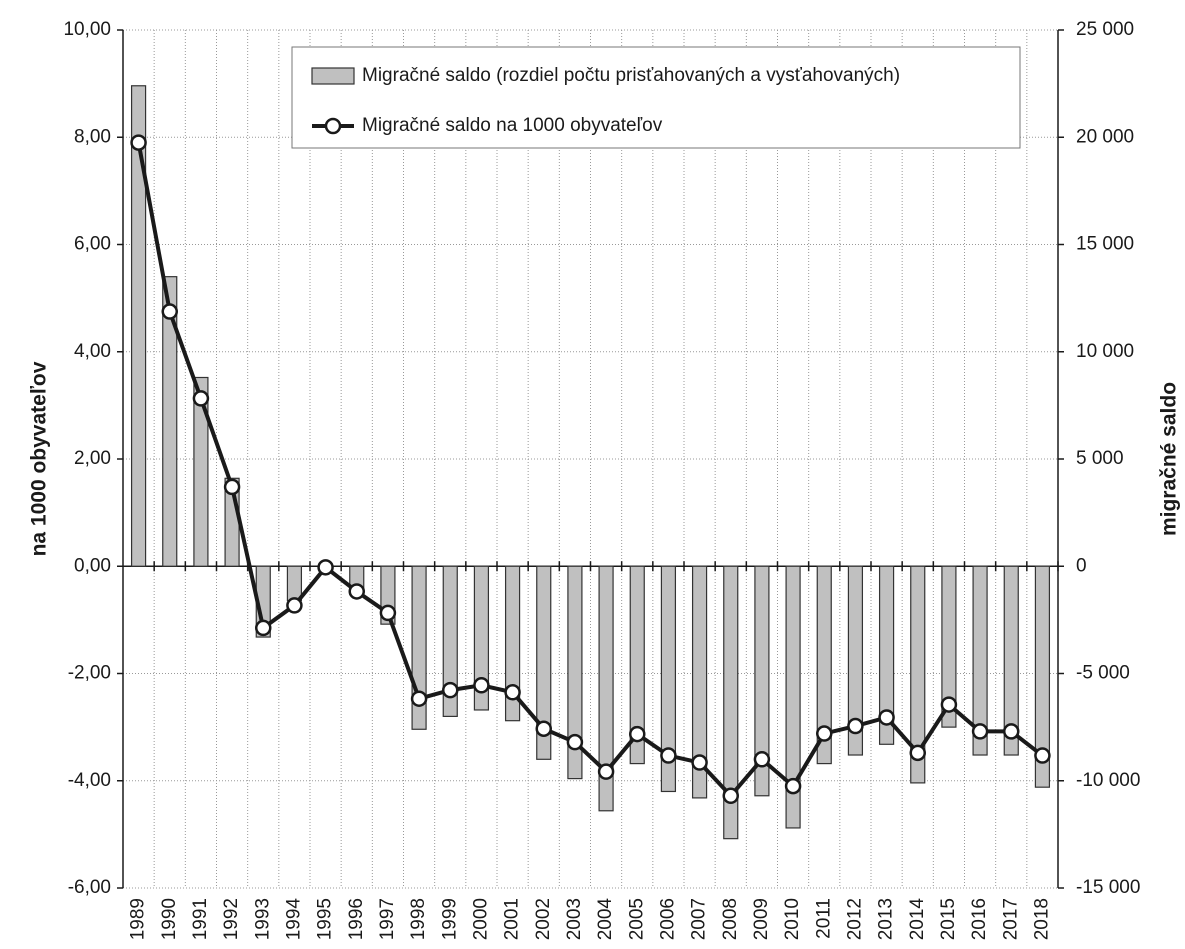 Image resolution: width=1185 pixels, height=949 pixels. I want to click on x-tick-label: 2001, so click(512, 919).